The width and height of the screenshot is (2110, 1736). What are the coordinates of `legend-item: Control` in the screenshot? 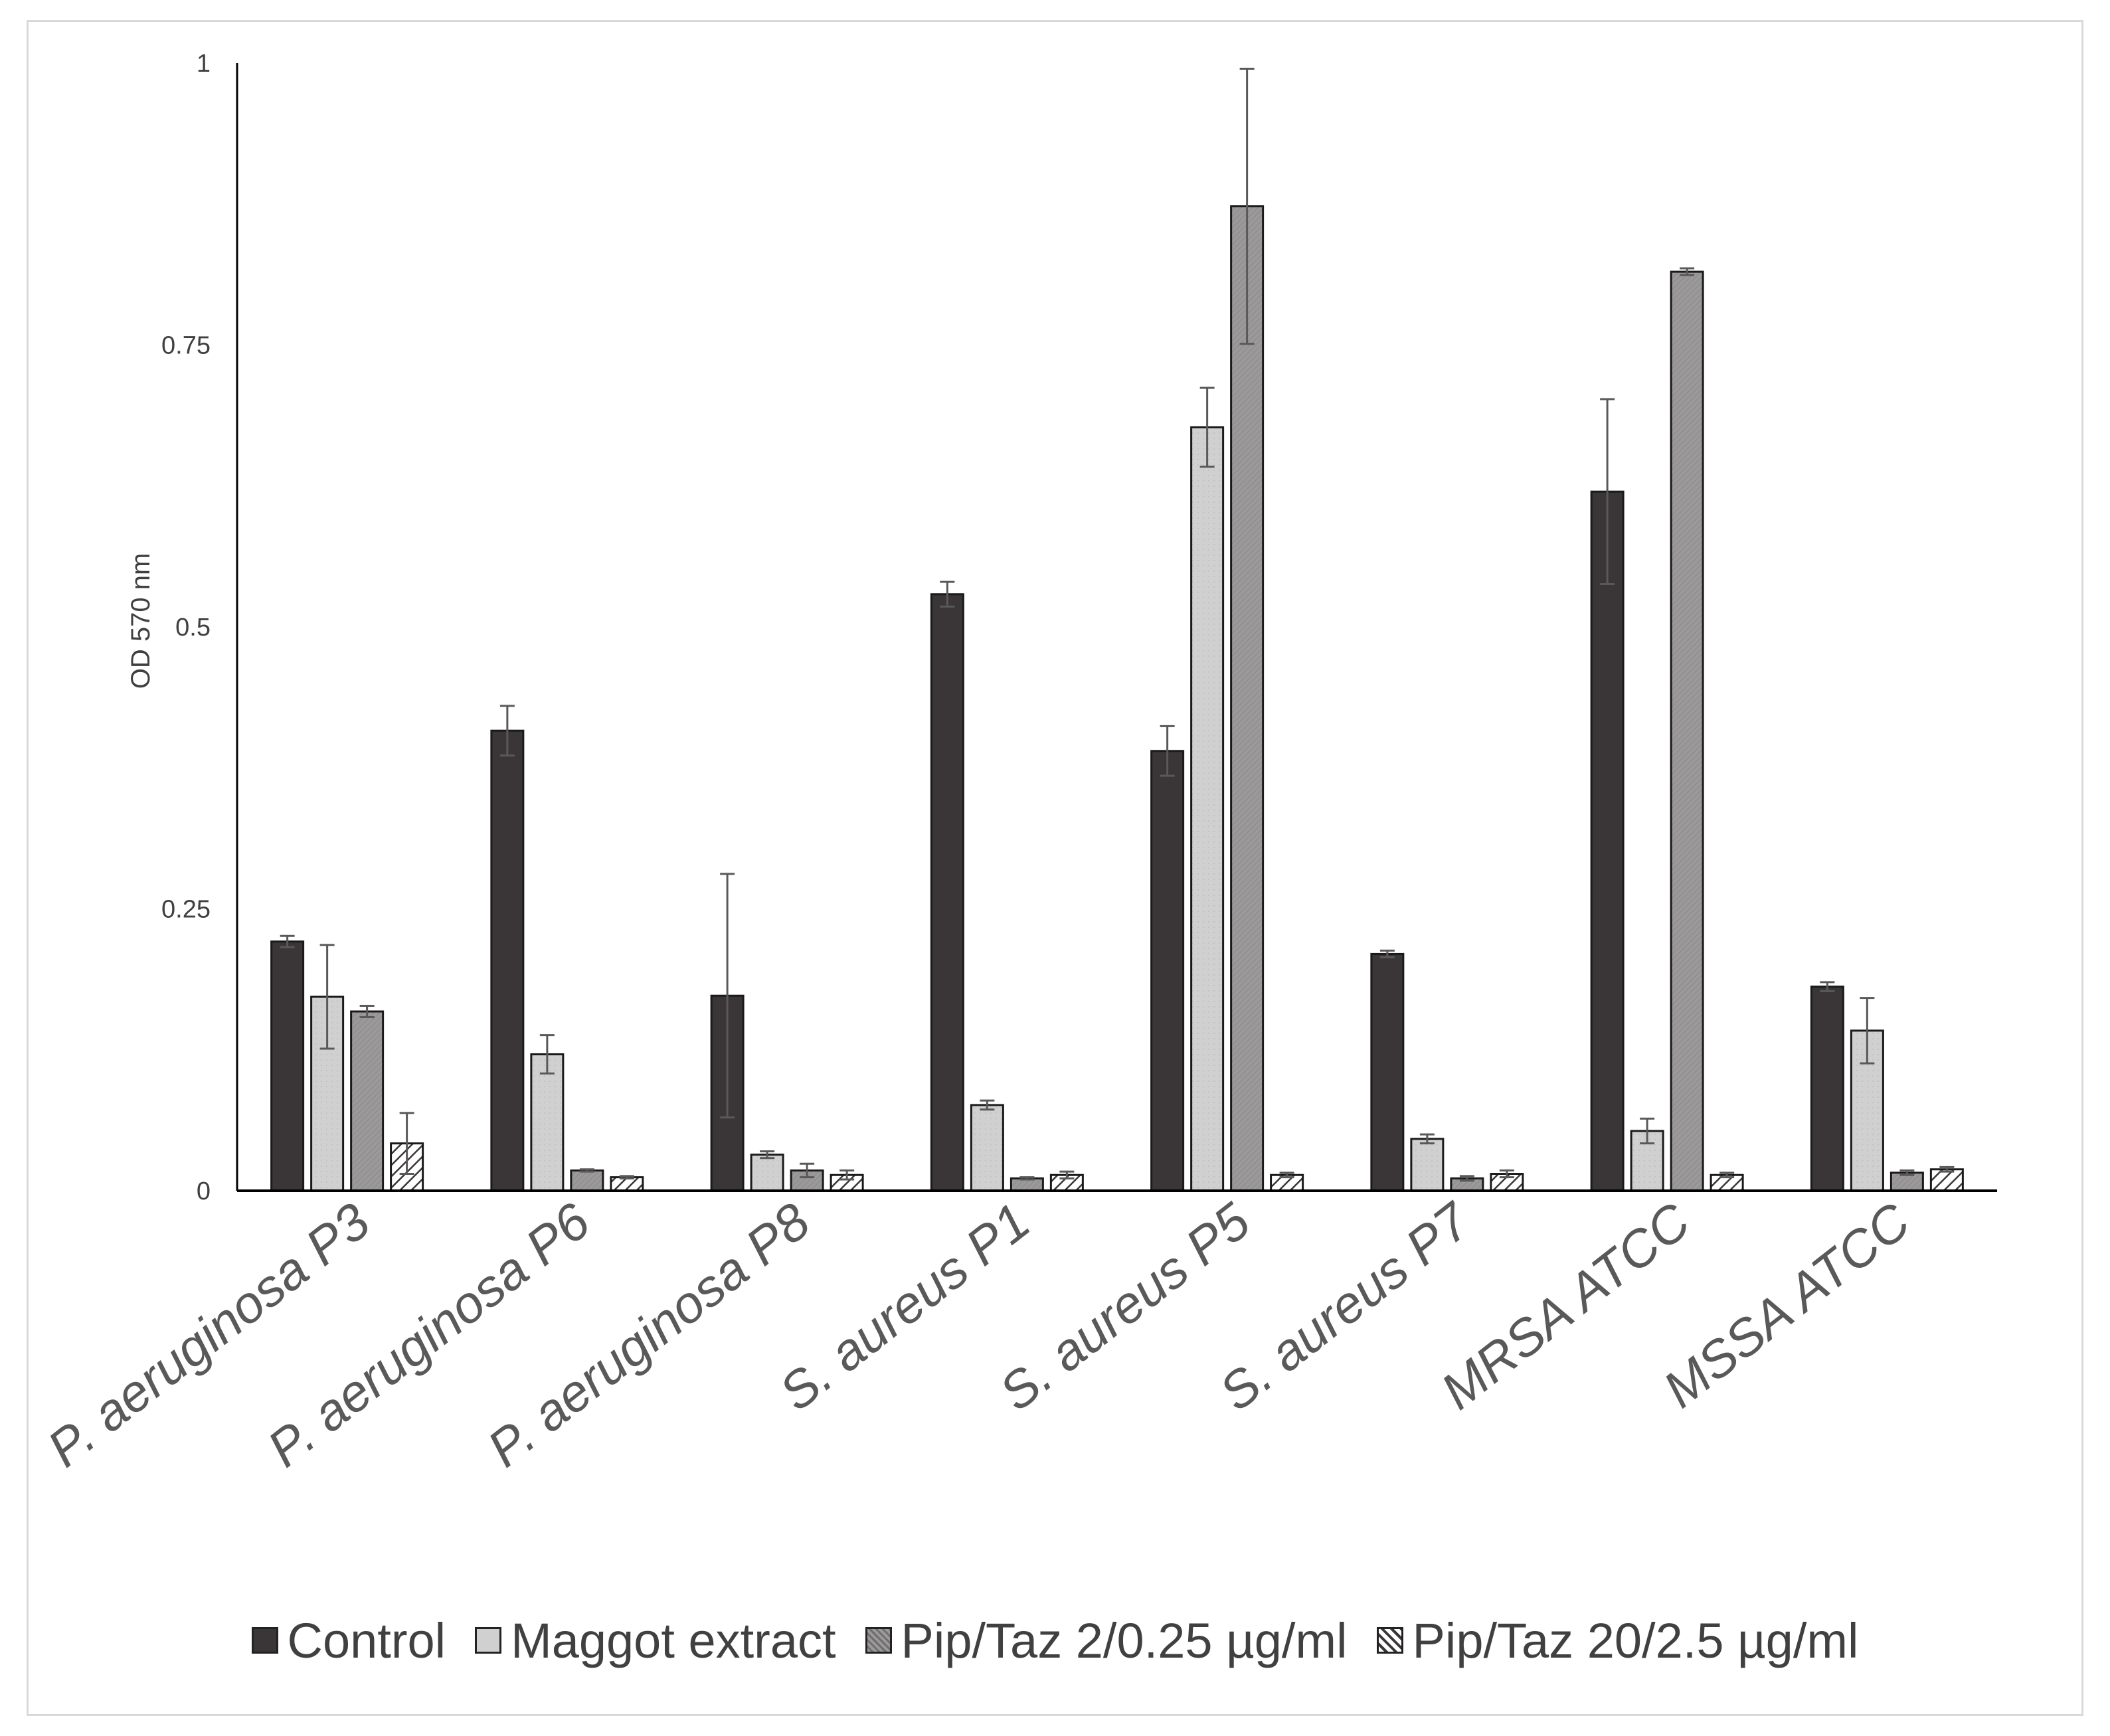 It's located at (348, 1641).